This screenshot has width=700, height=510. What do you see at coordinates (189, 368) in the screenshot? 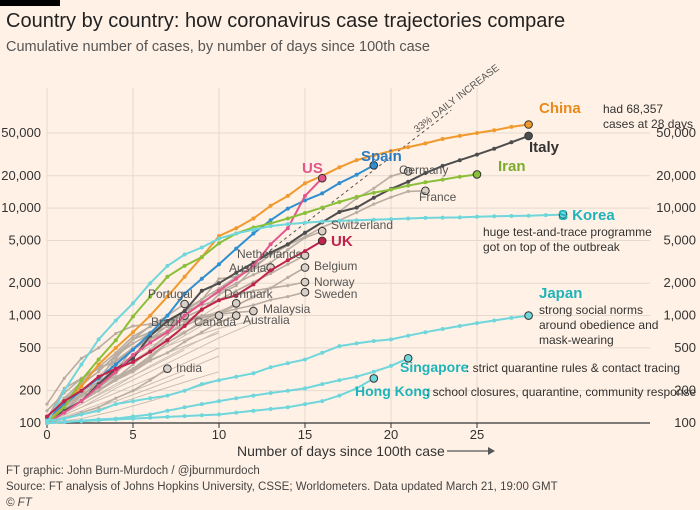
I see `series-label-india: India` at bounding box center [189, 368].